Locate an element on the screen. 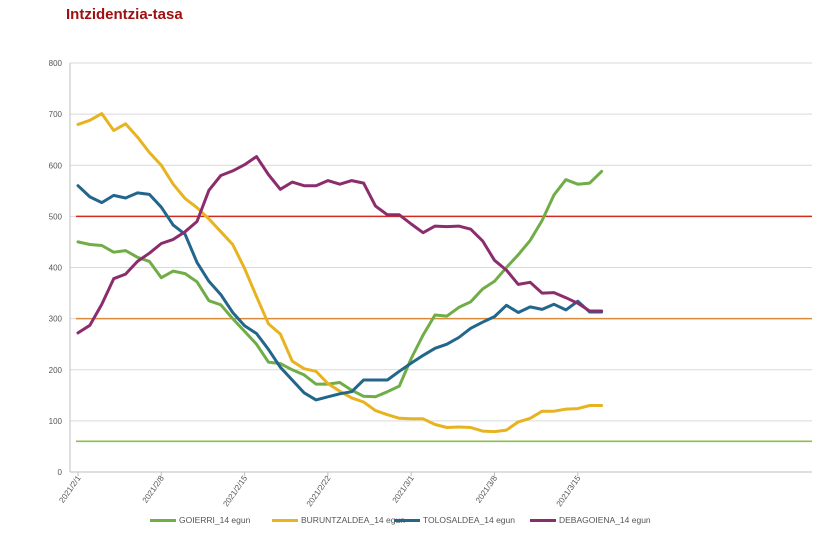 The width and height of the screenshot is (827, 540). y-tick-label: 400 is located at coordinates (56, 268).